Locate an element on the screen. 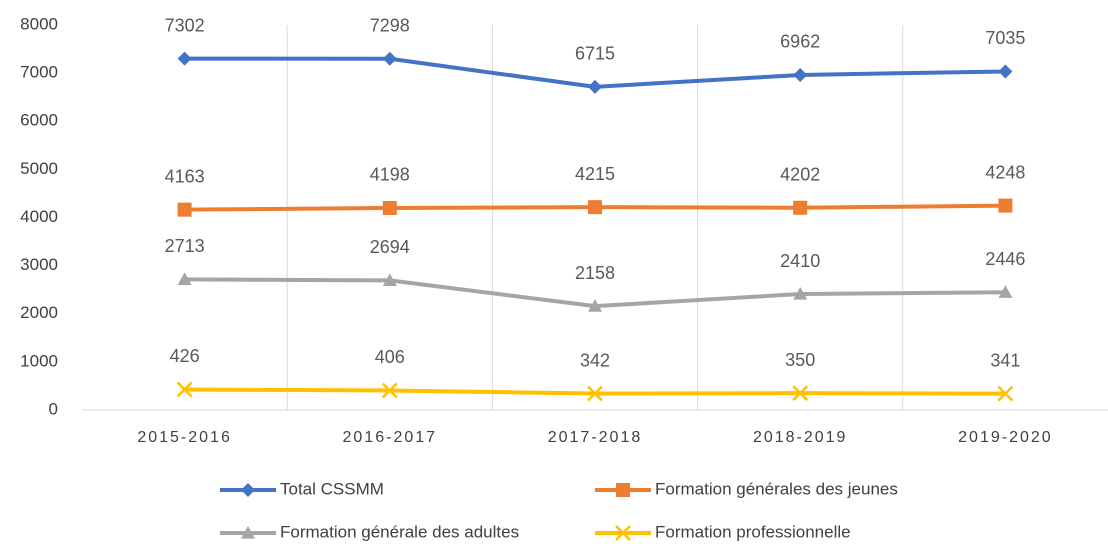 This screenshot has width=1108, height=551. y-tick-label: 6000 is located at coordinates (39, 120).